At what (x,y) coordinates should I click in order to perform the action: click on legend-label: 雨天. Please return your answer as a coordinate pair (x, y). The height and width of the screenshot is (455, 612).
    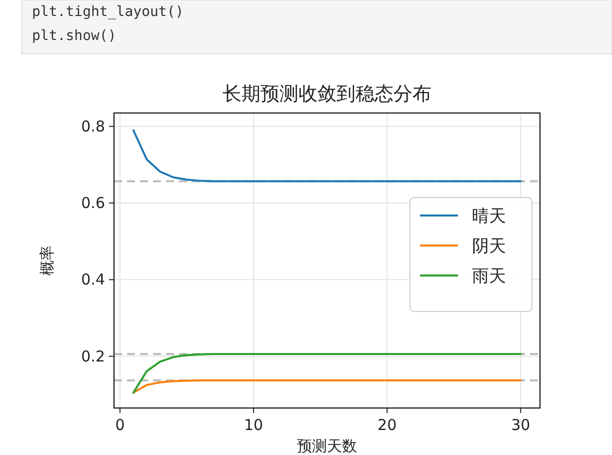
    Looking at the image, I should click on (489, 276).